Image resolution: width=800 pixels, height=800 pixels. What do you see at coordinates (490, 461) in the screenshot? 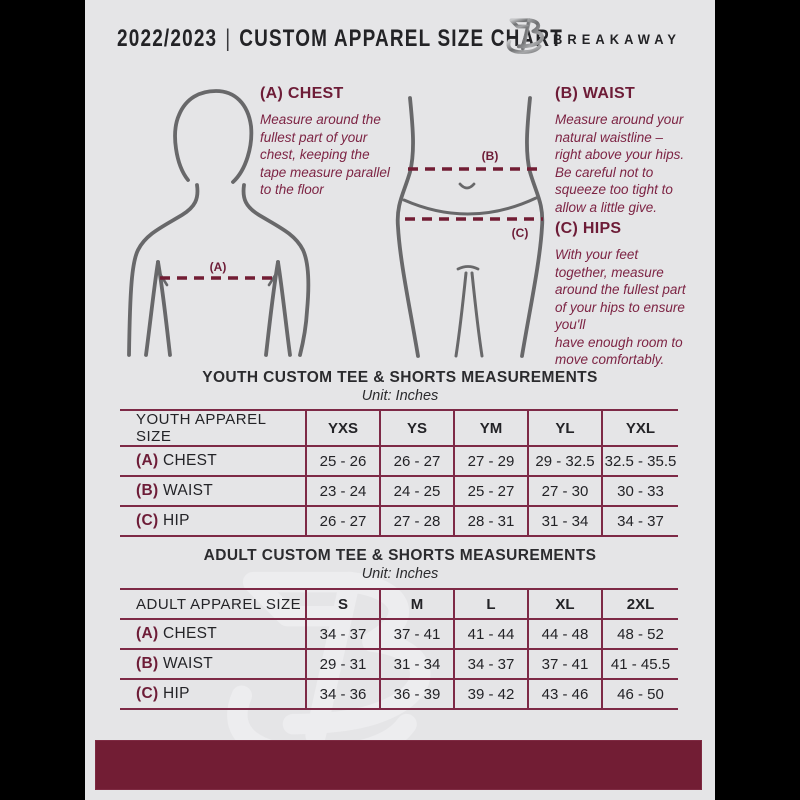
I see `cell-value: 27 - 29` at bounding box center [490, 461].